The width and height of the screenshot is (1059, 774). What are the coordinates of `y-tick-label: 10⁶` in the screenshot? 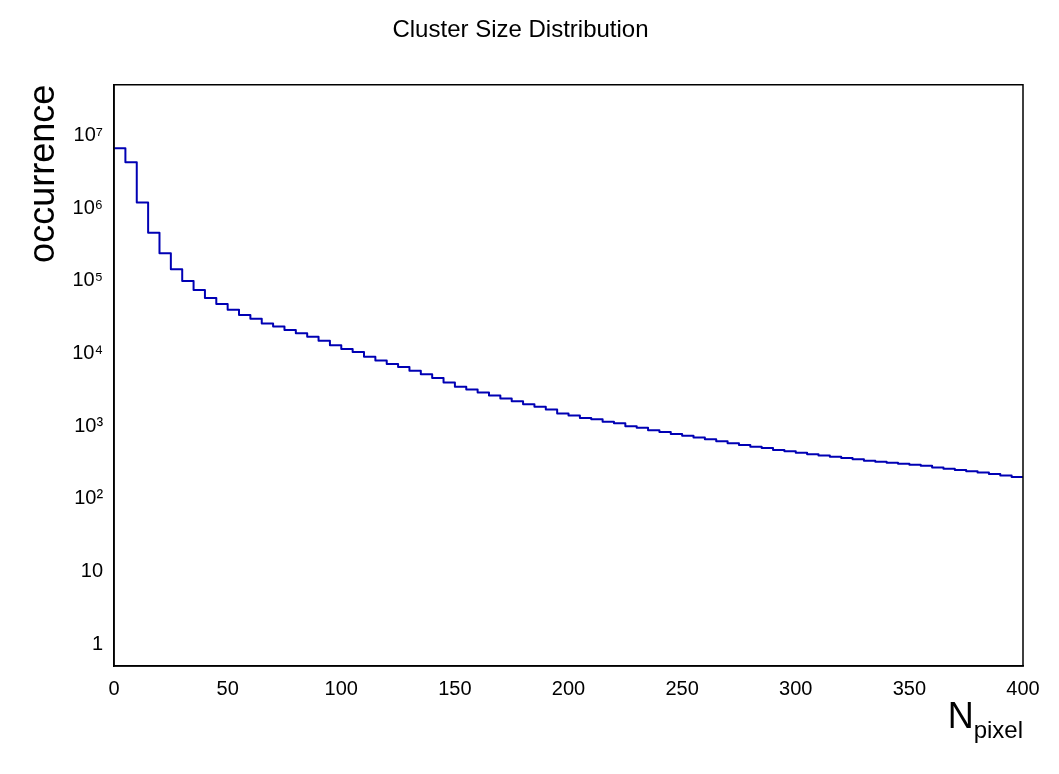 It's located at (88, 206).